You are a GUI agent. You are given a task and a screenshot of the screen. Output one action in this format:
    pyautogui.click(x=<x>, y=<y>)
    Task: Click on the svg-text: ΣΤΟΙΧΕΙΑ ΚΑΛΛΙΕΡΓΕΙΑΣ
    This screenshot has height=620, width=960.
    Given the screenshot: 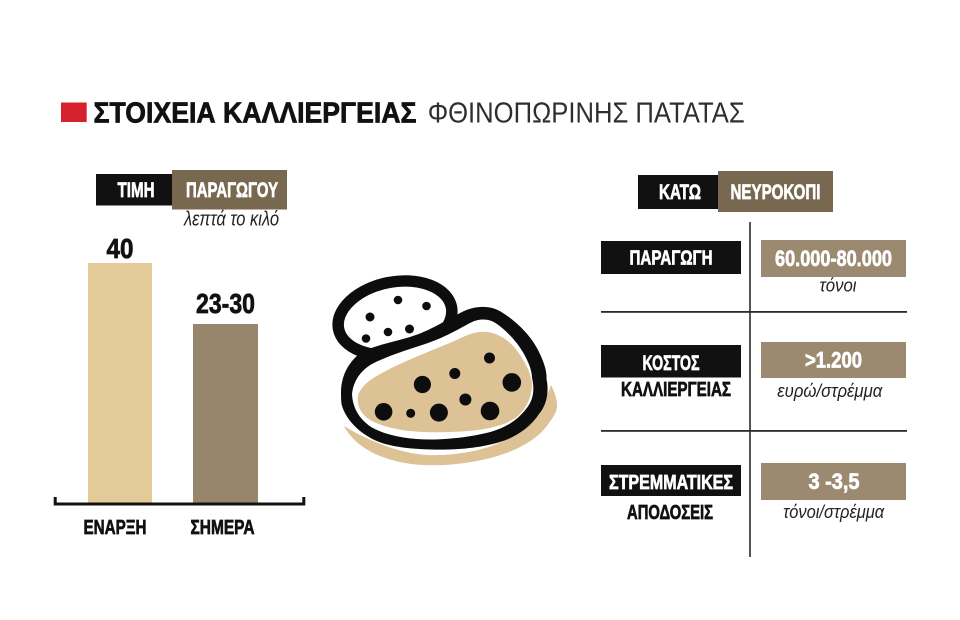 What is the action you would take?
    pyautogui.click(x=255, y=114)
    